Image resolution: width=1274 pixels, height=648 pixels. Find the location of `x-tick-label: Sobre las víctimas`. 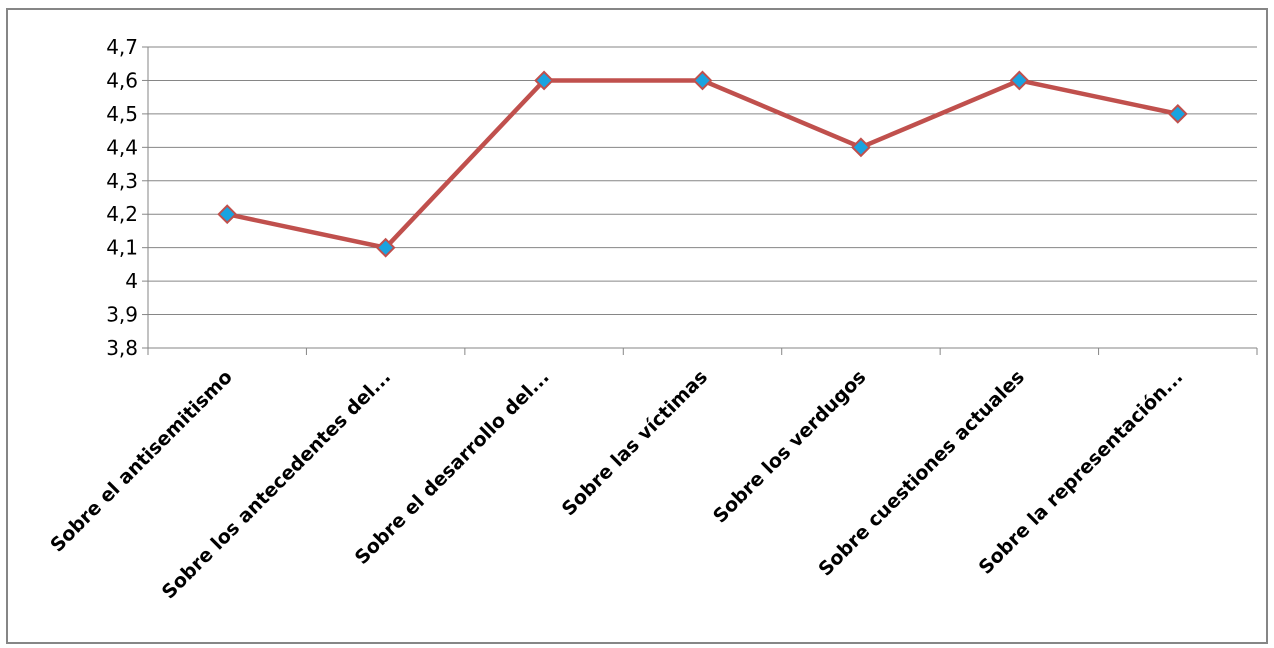

x-tick-label: Sobre las víctimas is located at coordinates (635, 443).